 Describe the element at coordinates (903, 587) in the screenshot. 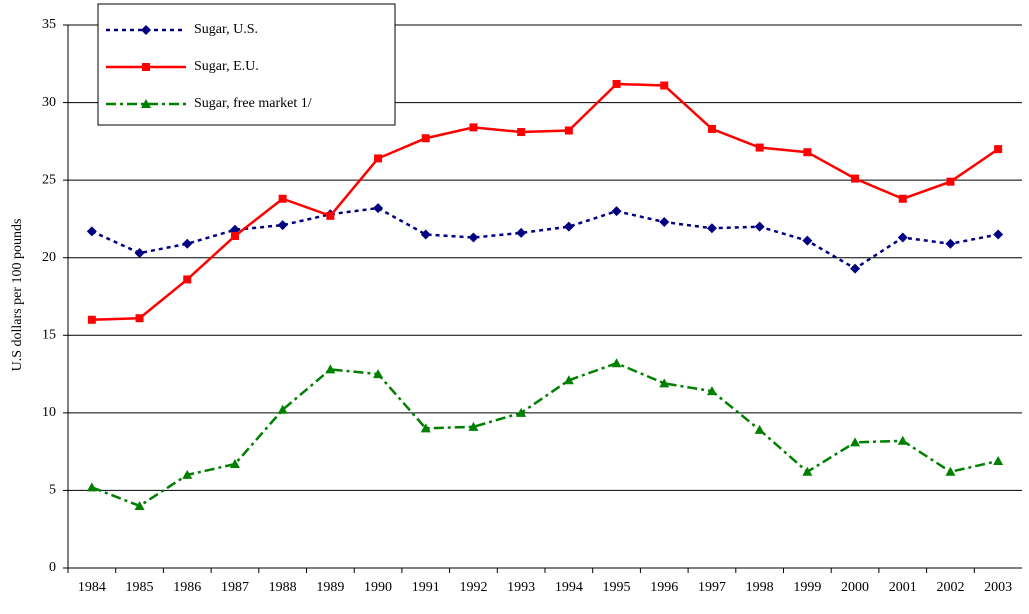

I see `x-tick-label: 2001` at that location.